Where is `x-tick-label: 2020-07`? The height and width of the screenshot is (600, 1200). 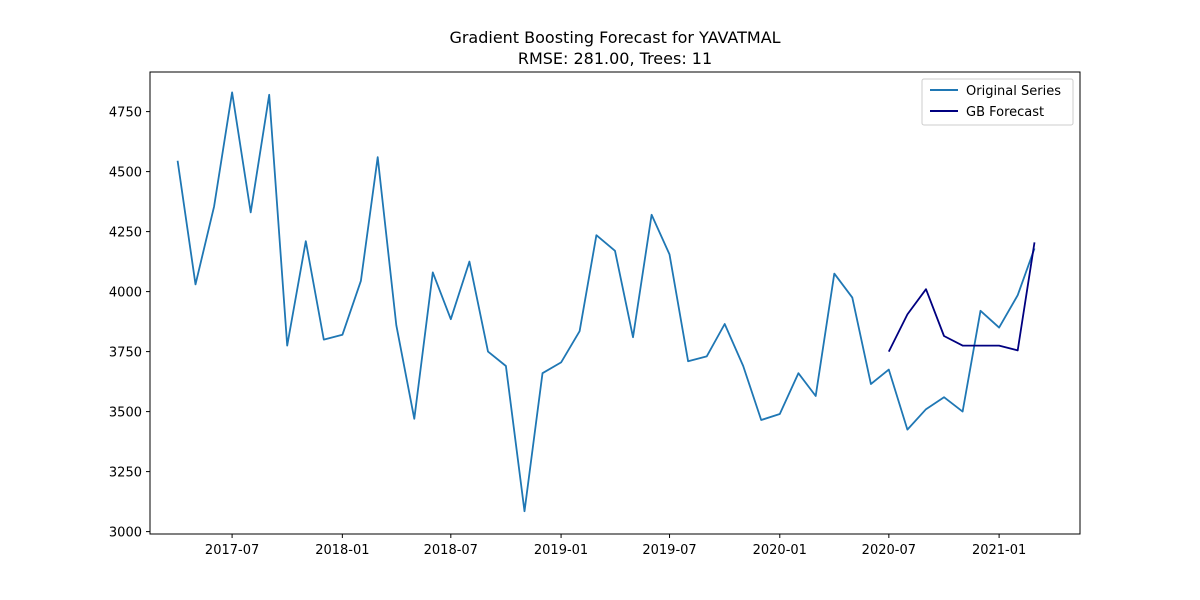 x-tick-label: 2020-07 is located at coordinates (889, 550).